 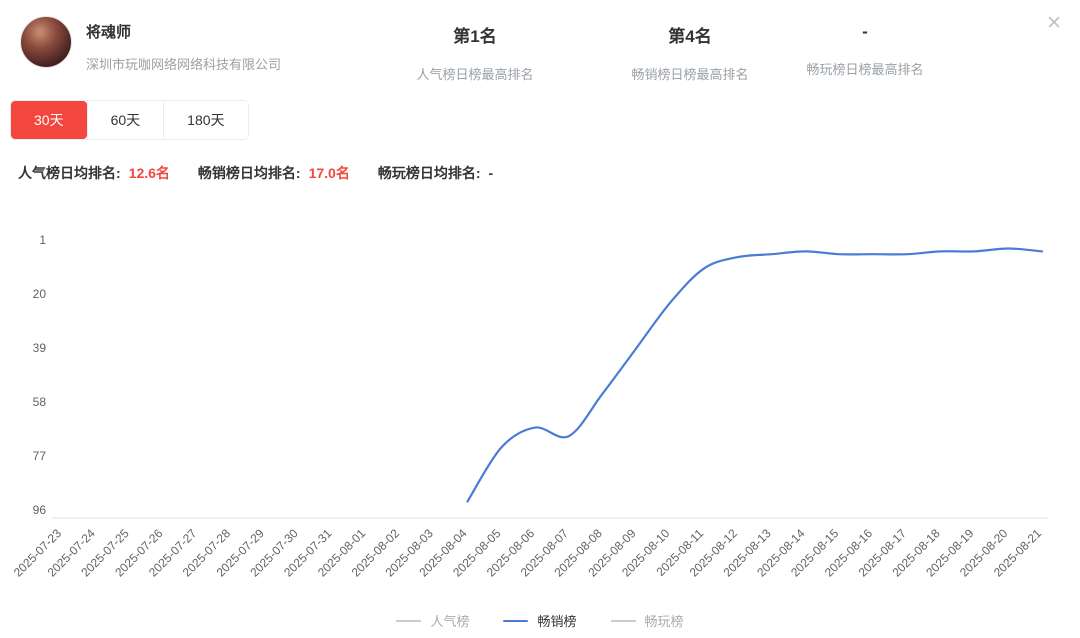 What do you see at coordinates (49, 120) in the screenshot?
I see `tab-30-days: 30天` at bounding box center [49, 120].